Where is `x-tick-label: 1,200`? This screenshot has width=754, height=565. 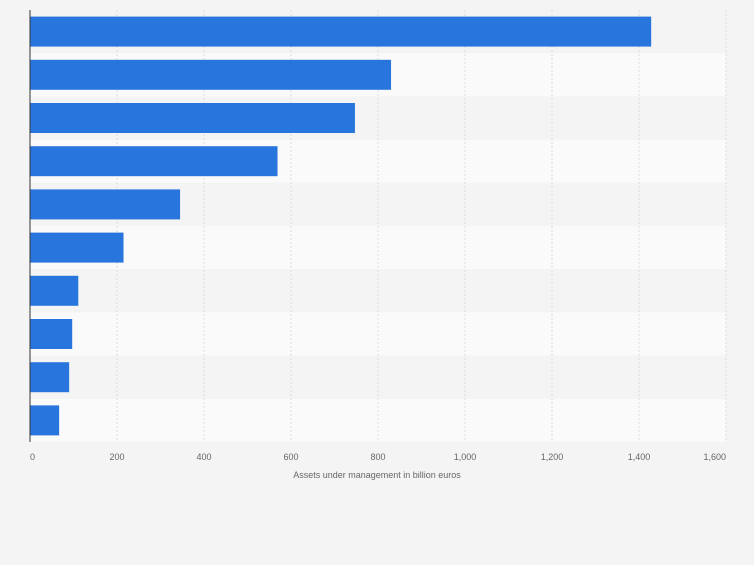 x-tick-label: 1,200 is located at coordinates (552, 457).